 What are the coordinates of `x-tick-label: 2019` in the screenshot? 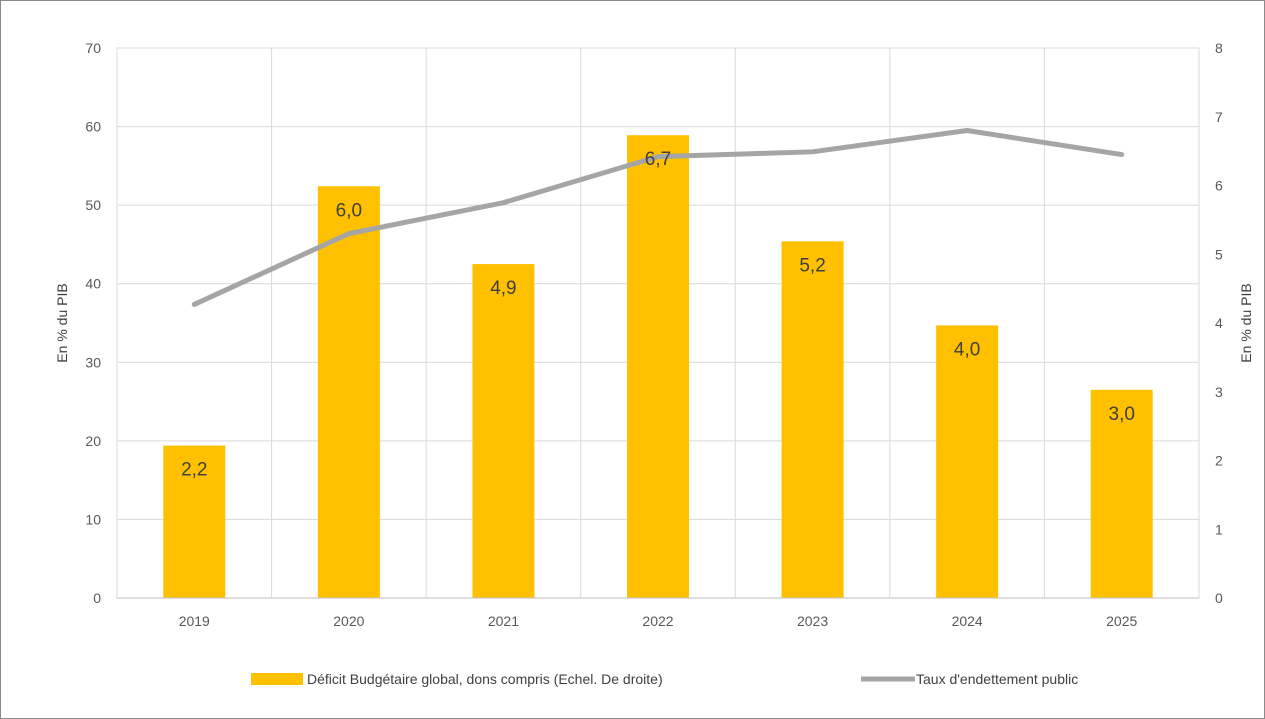 It's located at (194, 621).